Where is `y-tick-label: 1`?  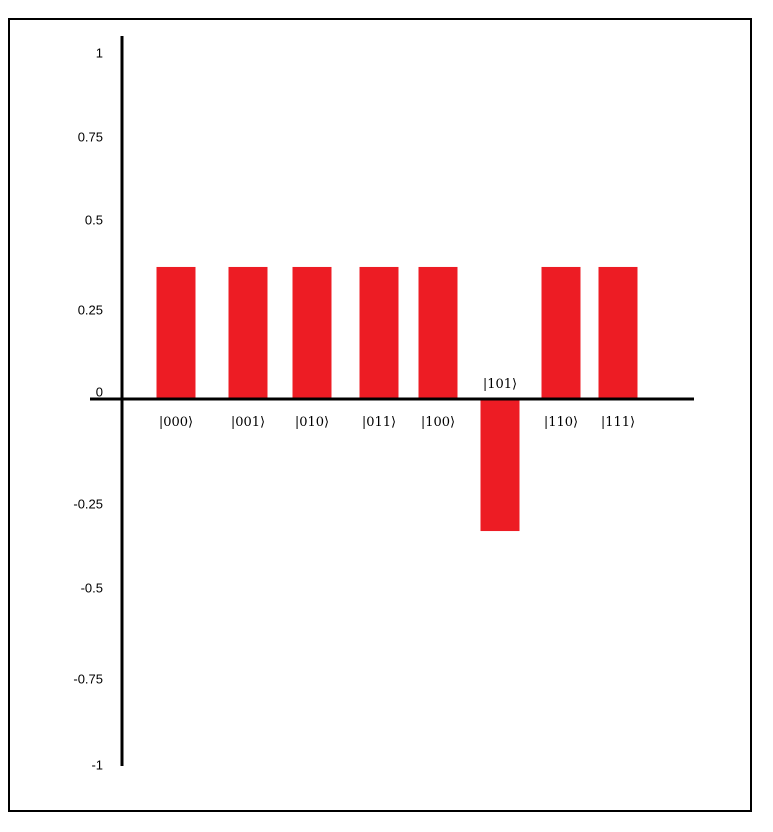 y-tick-label: 1 is located at coordinates (99, 52).